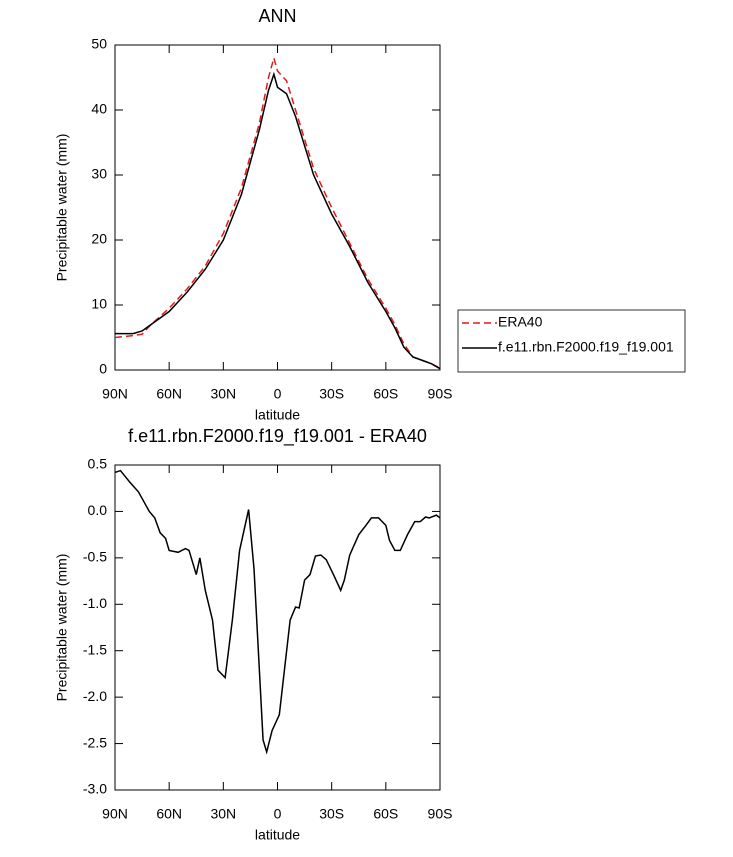 This screenshot has width=733, height=857. I want to click on y-tick-label: 30, so click(99, 174).